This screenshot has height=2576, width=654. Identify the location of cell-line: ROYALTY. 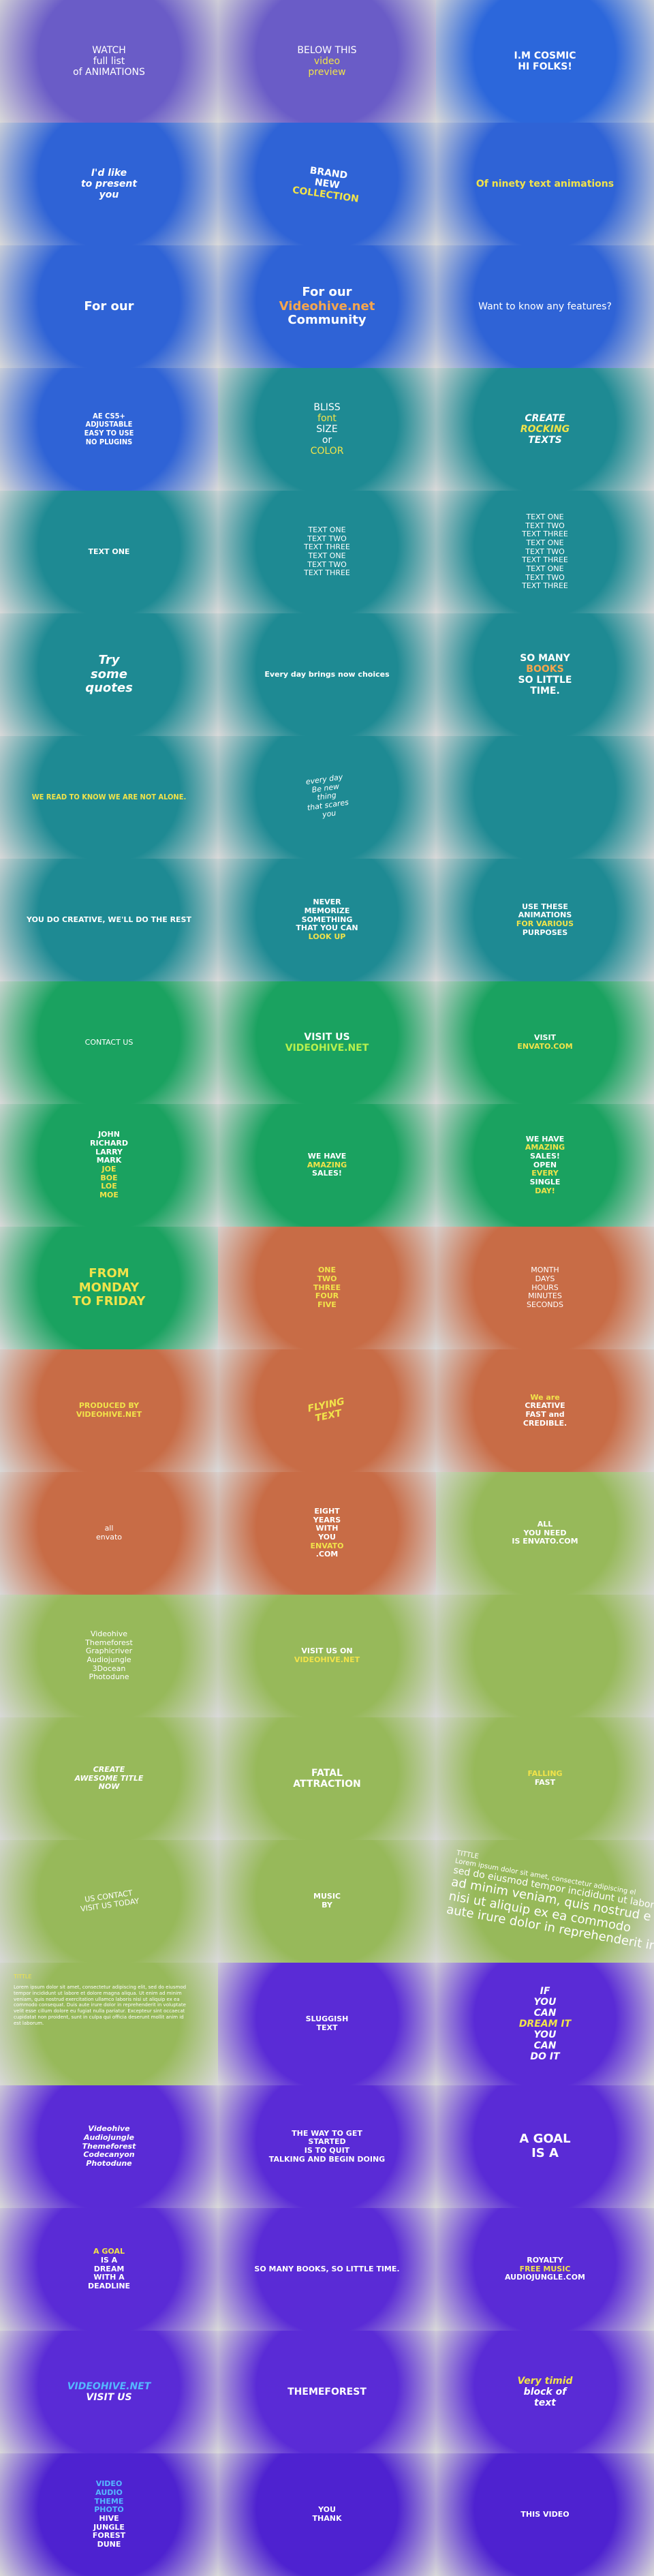
(545, 2260).